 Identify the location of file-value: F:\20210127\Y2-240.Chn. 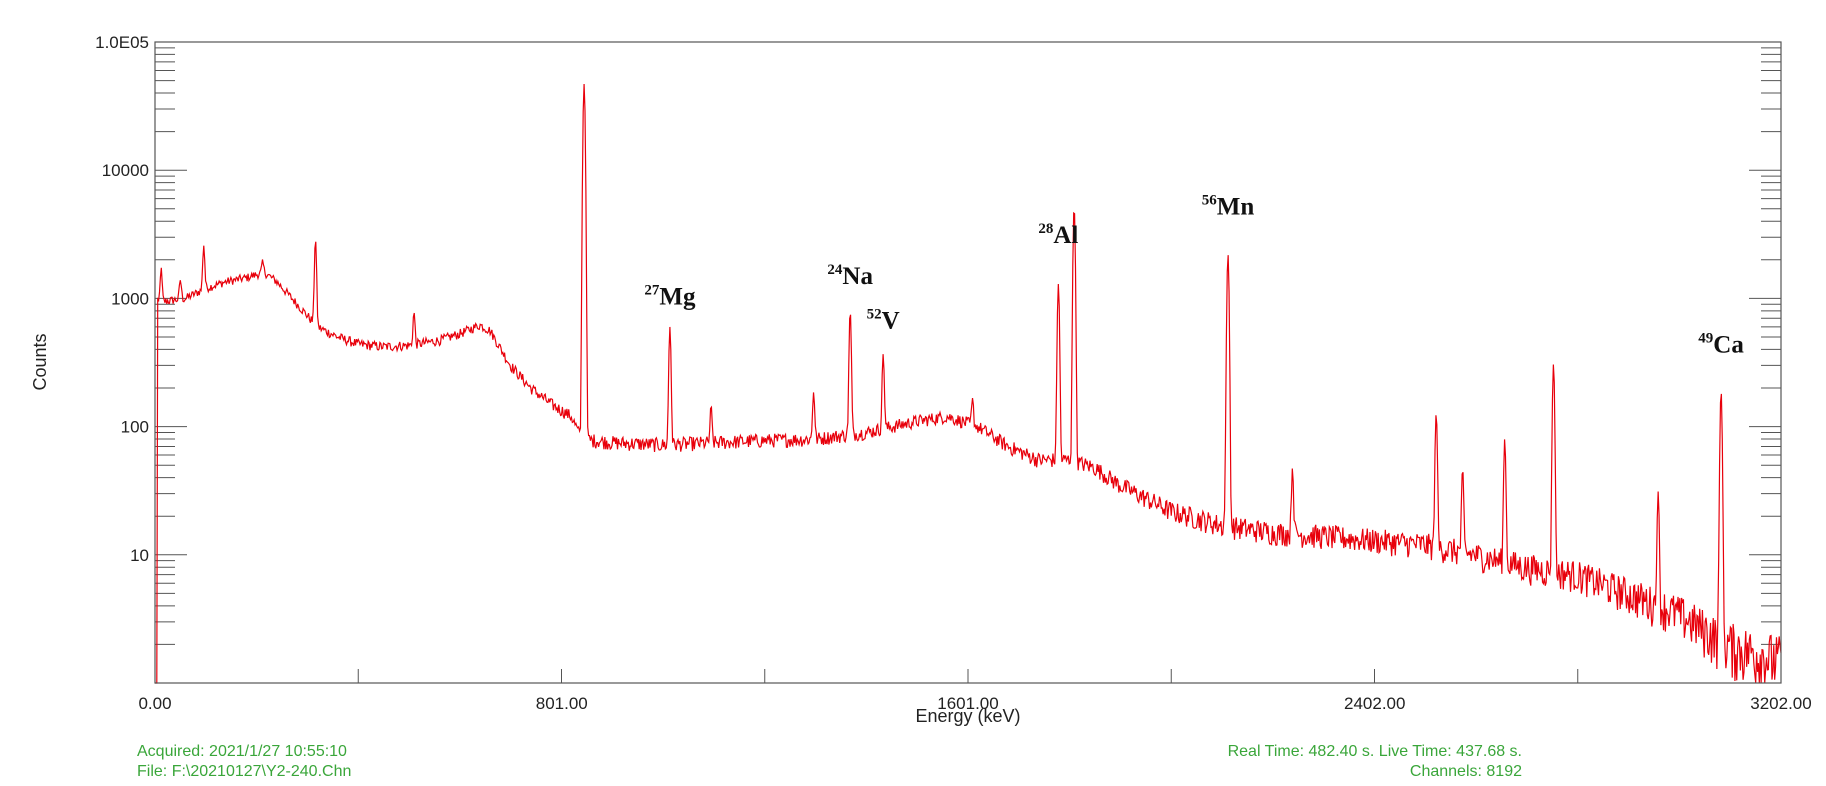
(261, 771).